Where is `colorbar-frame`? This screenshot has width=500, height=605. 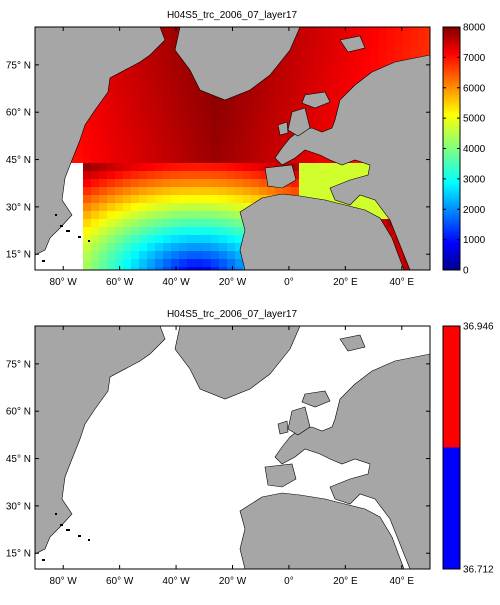 colorbar-frame is located at coordinates (451, 447).